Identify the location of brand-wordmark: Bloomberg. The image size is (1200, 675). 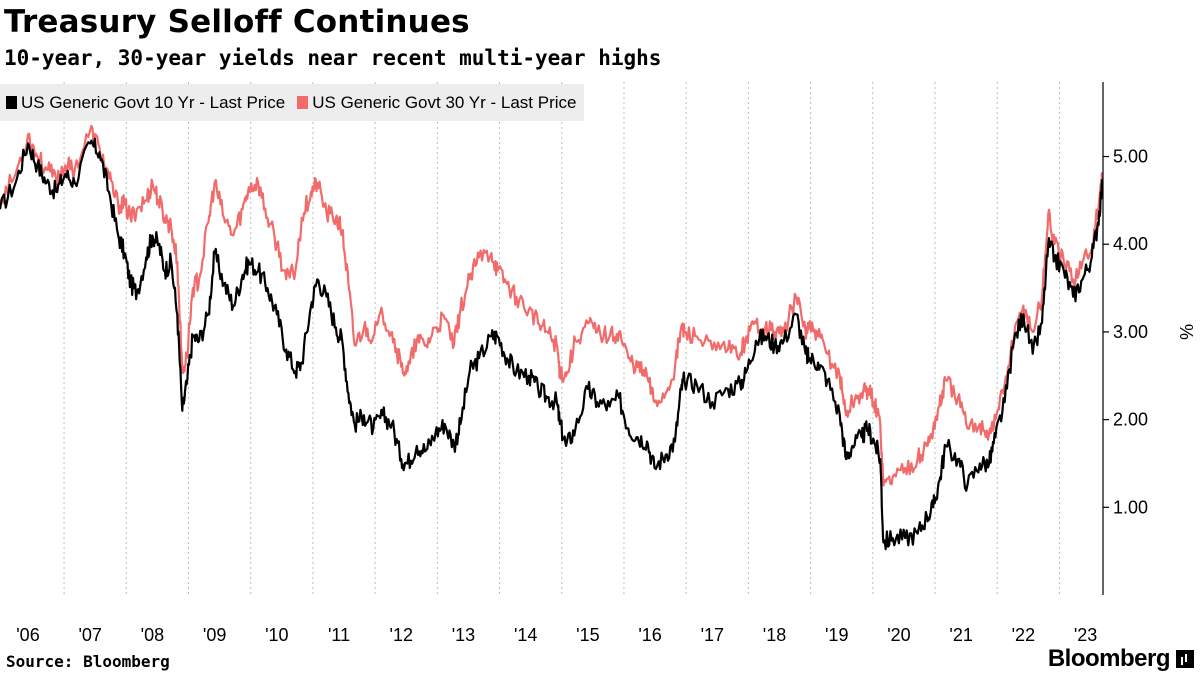
(1109, 658).